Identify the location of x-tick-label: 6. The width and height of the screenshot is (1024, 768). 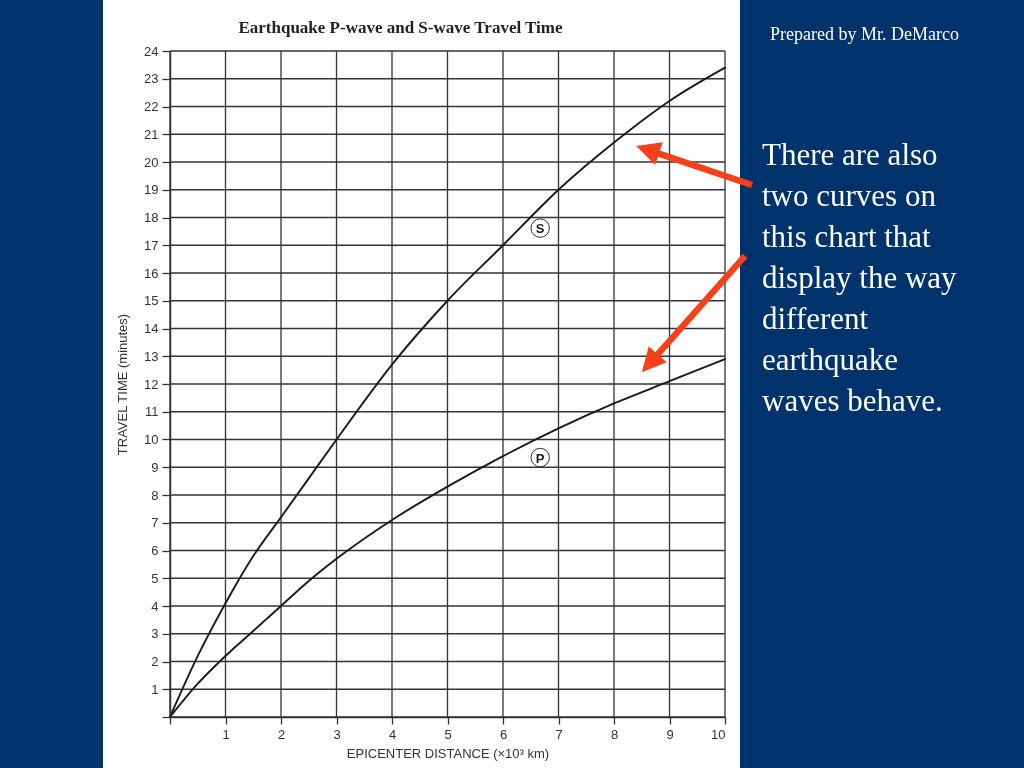
(503, 734).